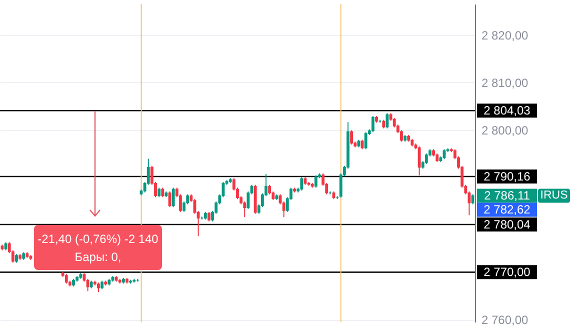  What do you see at coordinates (98, 239) in the screenshot?
I see `annotation: -21,40 (-0,76%) -2 140` at bounding box center [98, 239].